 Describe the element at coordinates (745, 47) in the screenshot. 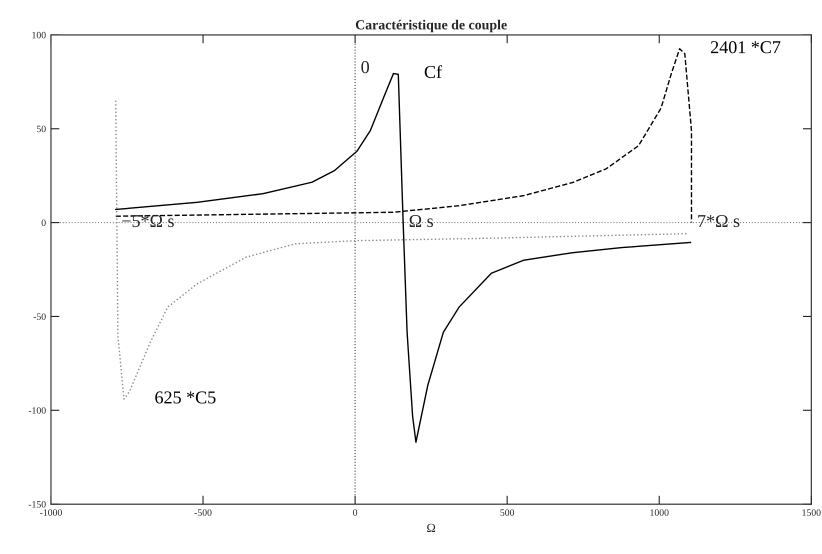

I see `series-label: 2401 *C7` at that location.